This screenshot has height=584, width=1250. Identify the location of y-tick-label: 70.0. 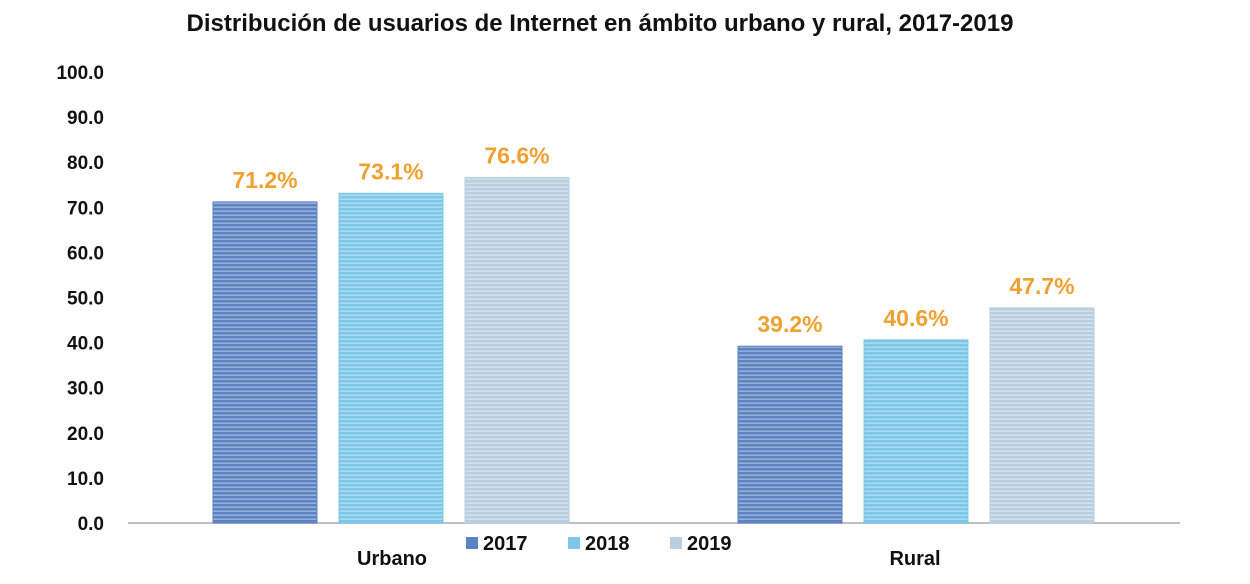
(85, 208).